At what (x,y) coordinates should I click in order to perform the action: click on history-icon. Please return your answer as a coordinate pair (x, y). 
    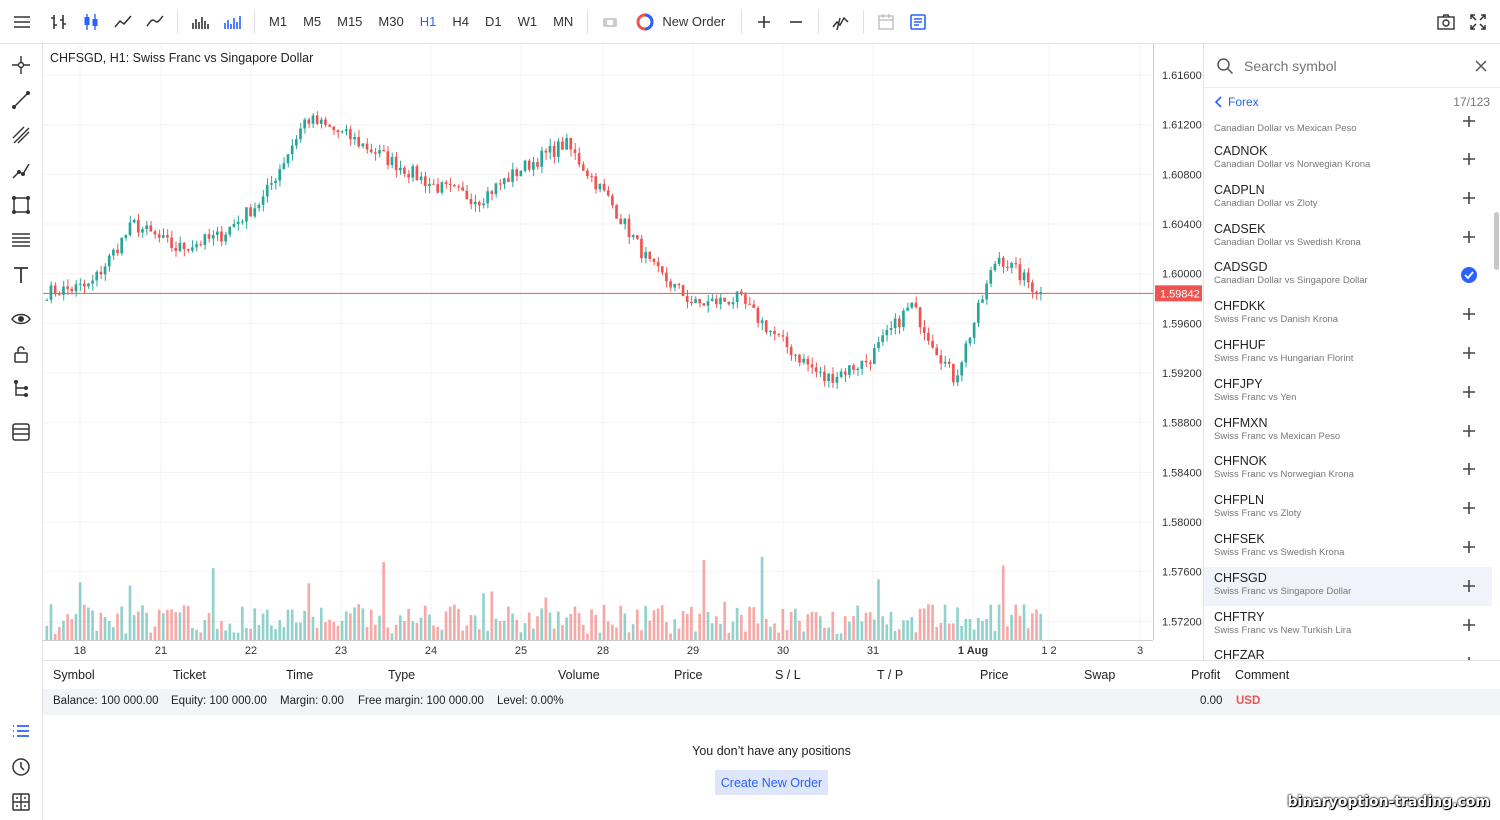
    Looking at the image, I should click on (21, 767).